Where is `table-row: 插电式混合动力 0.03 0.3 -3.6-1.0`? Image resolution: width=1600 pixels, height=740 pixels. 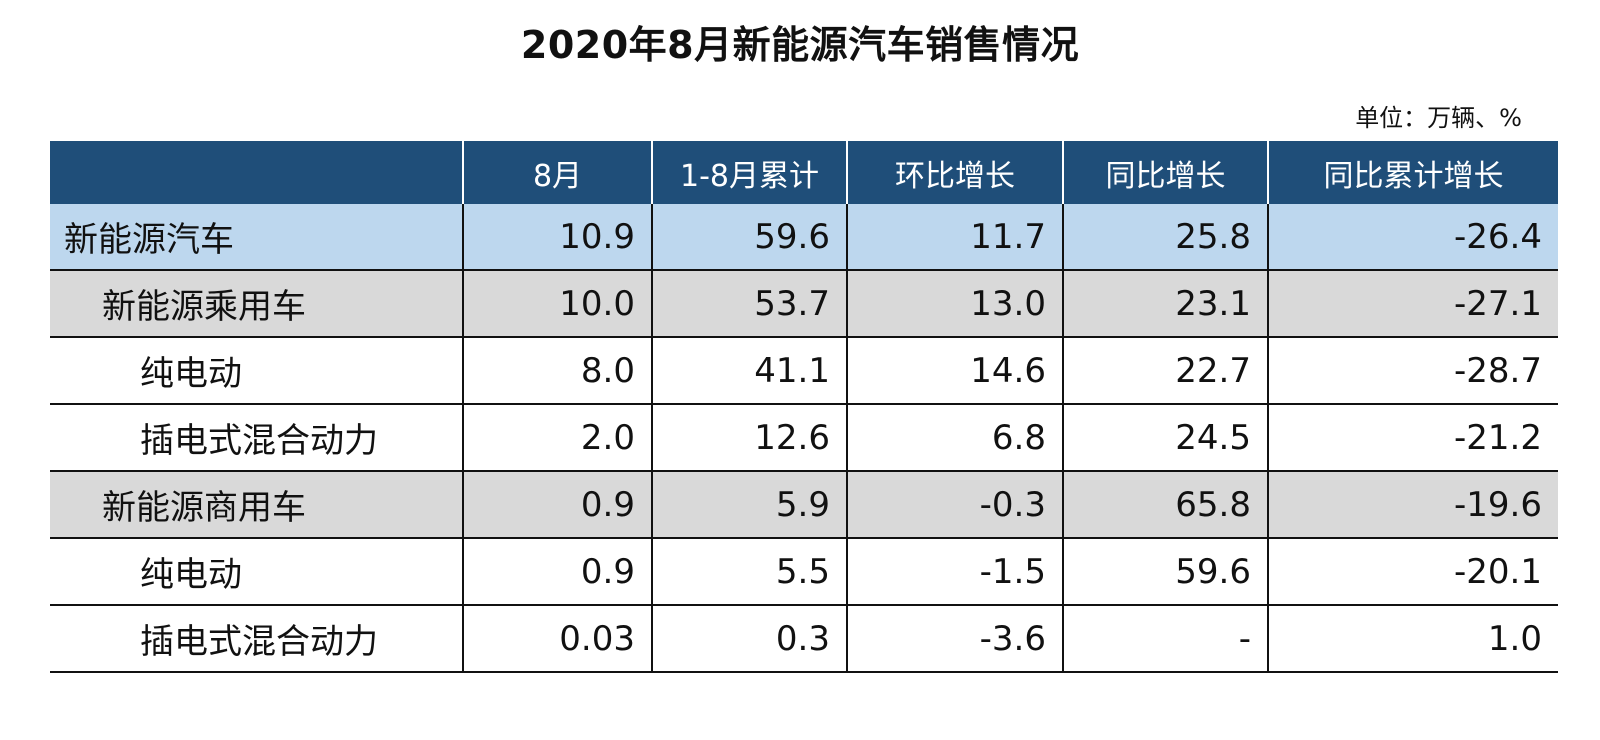
table-row: 插电式混合动力 0.03 0.3 -3.6-1.0 is located at coordinates (804, 639).